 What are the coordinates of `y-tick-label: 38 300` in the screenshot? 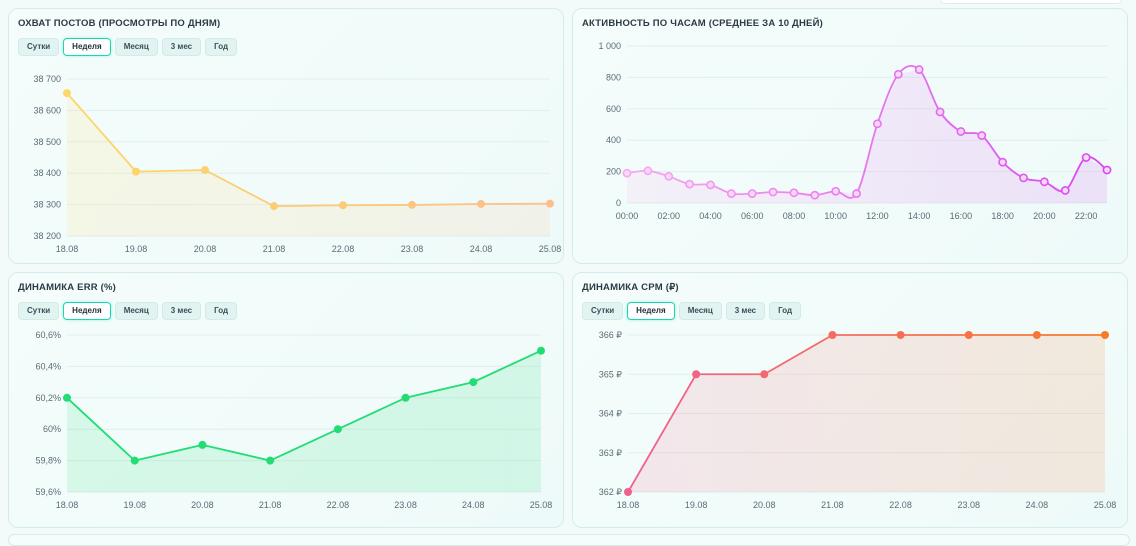 It's located at (47, 205).